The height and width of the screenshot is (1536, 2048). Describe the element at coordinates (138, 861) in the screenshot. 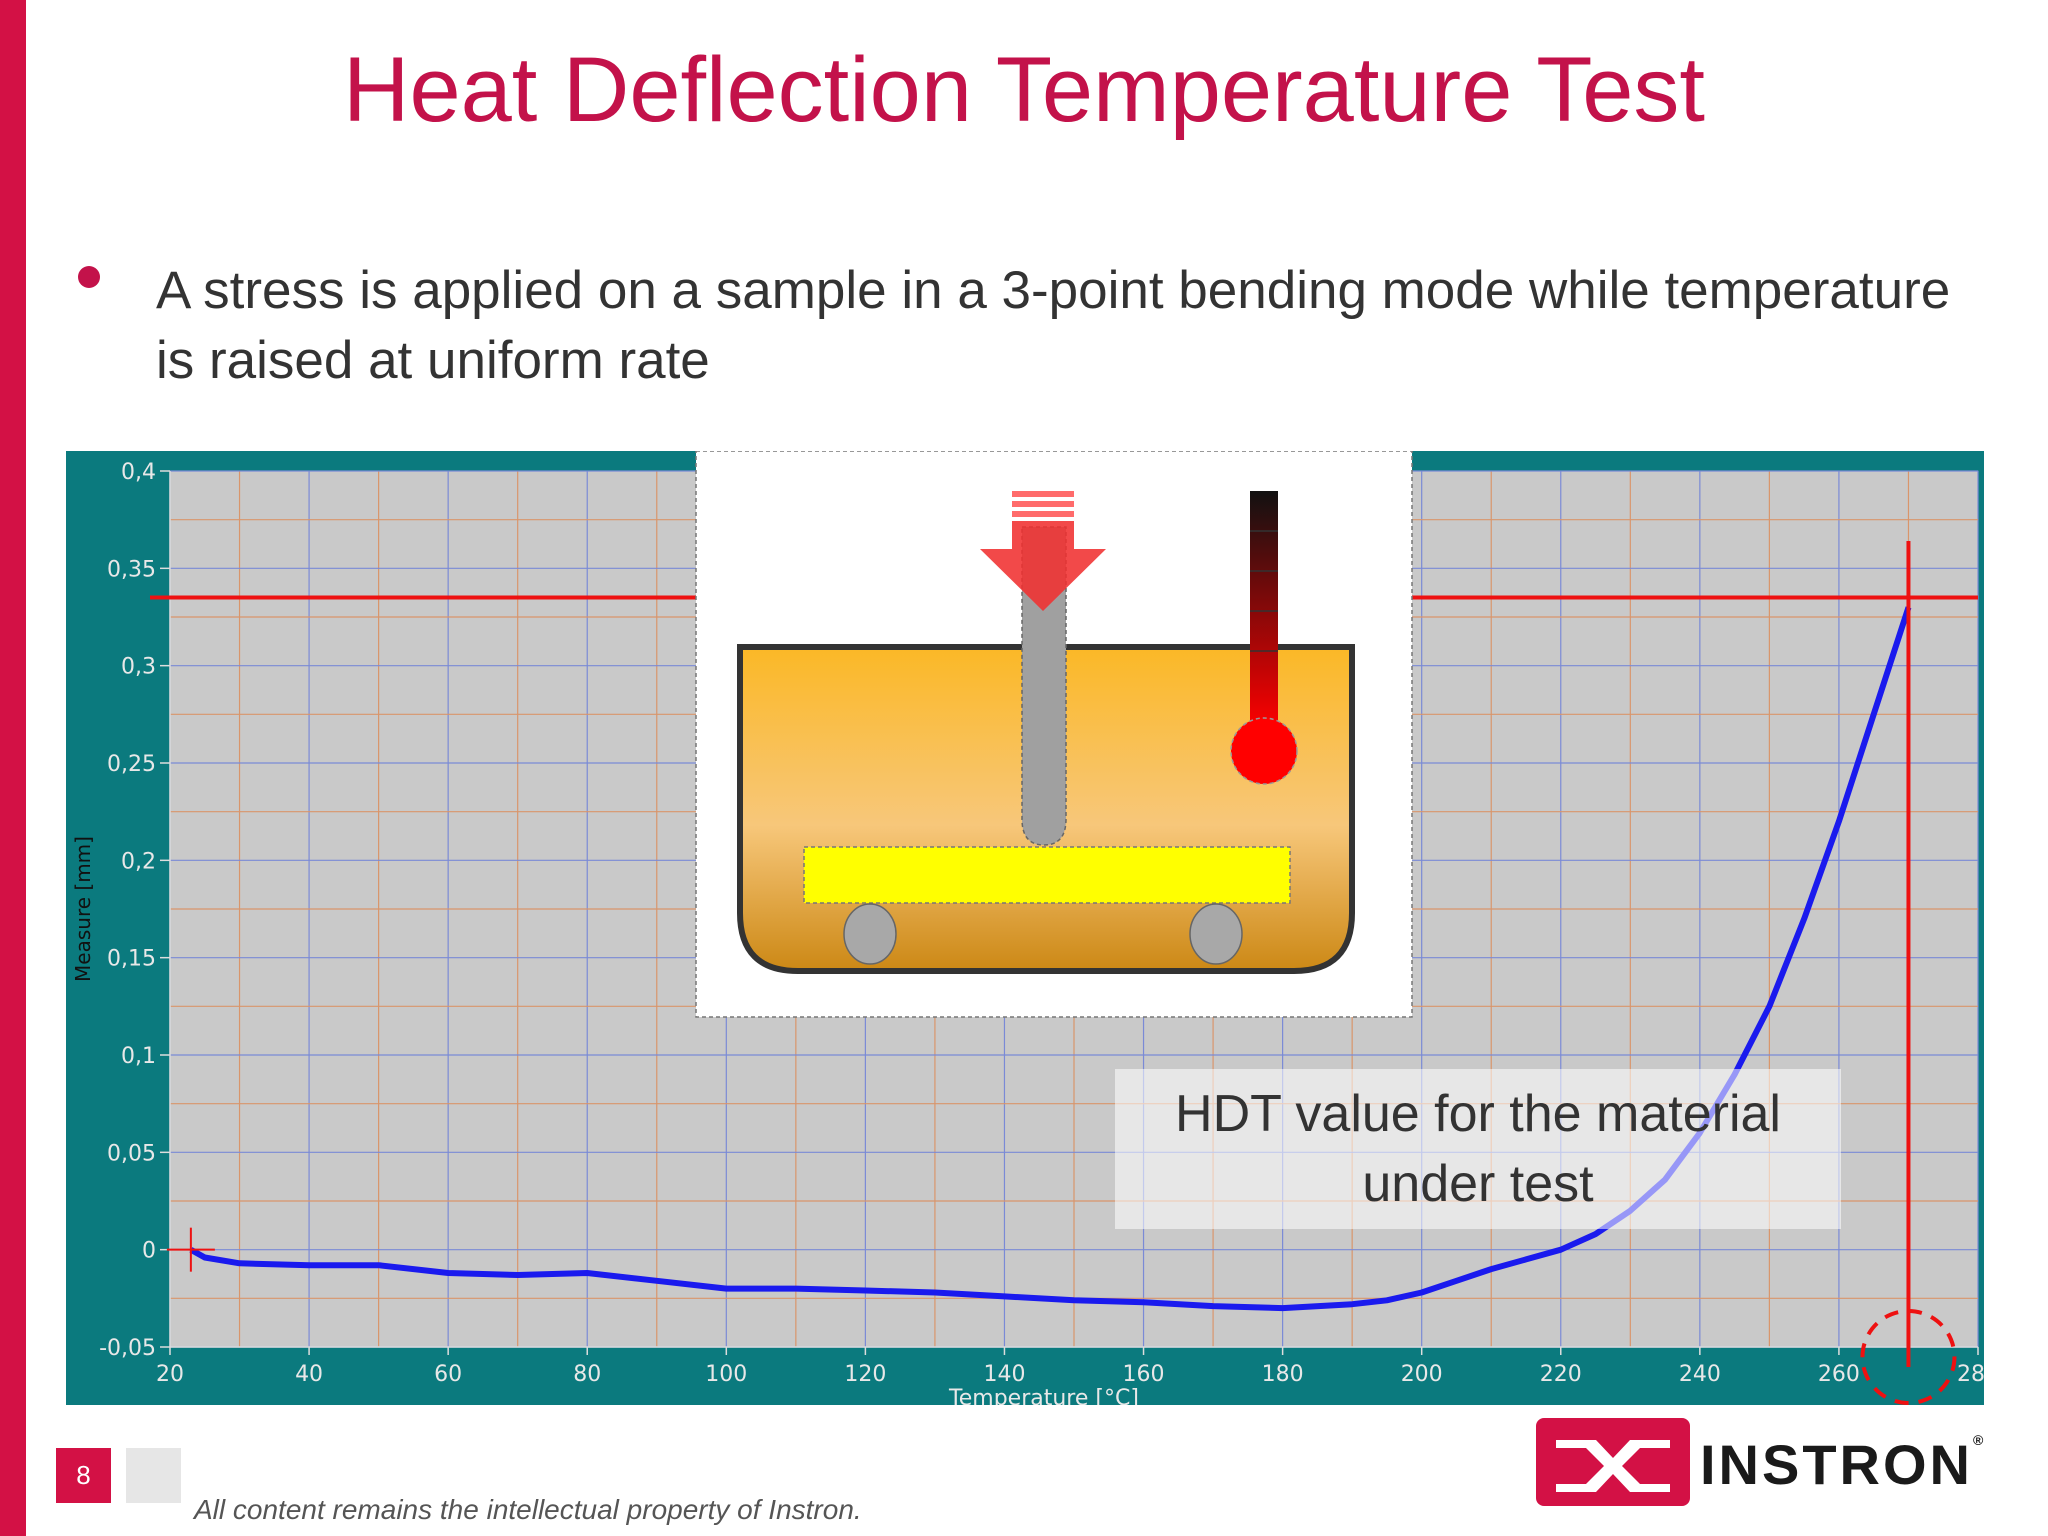

I see `y-tick-label: 0,2` at that location.